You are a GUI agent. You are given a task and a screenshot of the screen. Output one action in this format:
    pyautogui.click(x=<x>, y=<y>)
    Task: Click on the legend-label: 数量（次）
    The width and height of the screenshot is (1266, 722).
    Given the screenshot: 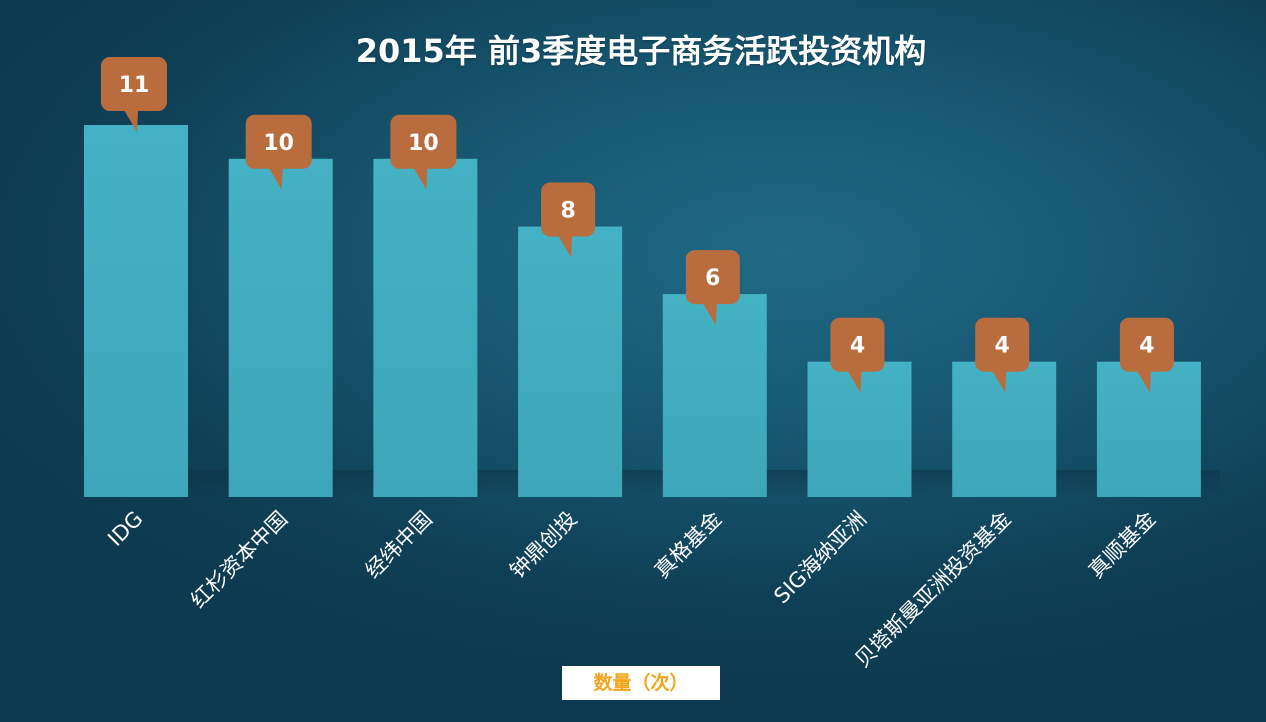 What is the action you would take?
    pyautogui.click(x=641, y=683)
    